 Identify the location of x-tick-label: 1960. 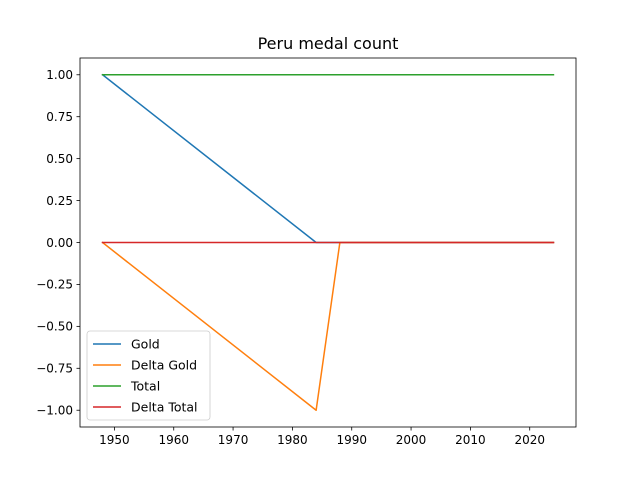
(173, 440).